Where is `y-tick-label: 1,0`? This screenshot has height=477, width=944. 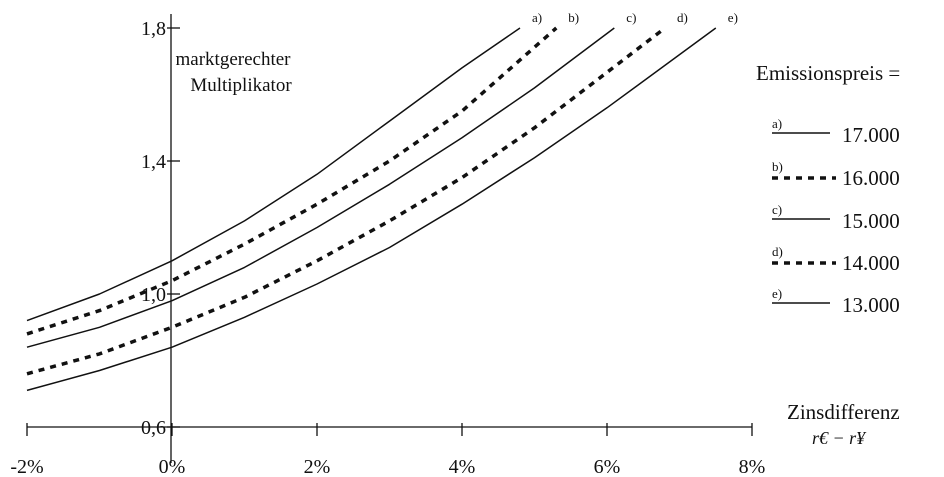 y-tick-label: 1,0 is located at coordinates (153, 295).